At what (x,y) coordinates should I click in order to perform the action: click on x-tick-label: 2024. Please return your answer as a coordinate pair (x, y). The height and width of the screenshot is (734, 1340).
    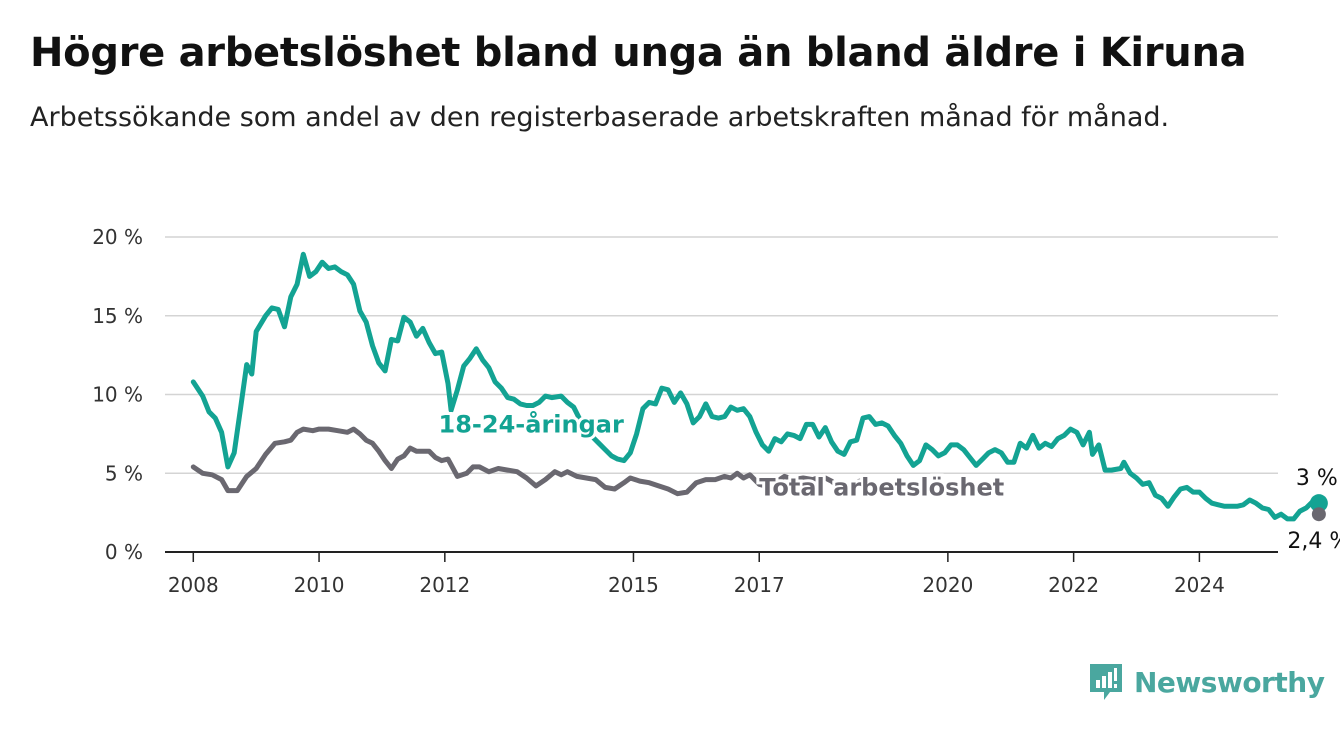
    Looking at the image, I should click on (1199, 585).